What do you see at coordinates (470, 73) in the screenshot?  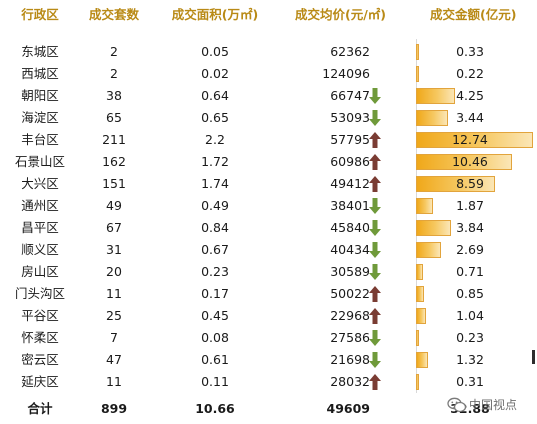 I see `amount-cell: 0.22` at bounding box center [470, 73].